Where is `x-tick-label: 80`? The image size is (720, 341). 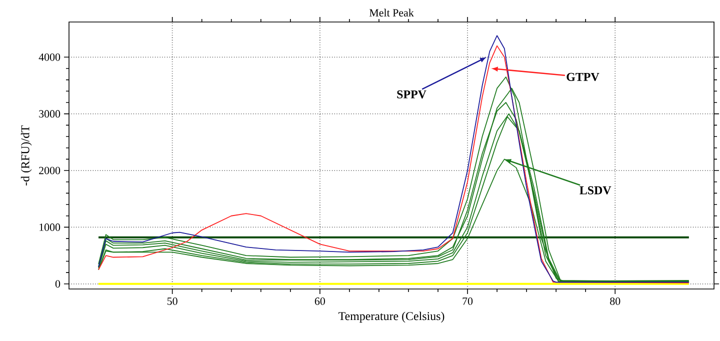
x-tick-label: 80 is located at coordinates (615, 301).